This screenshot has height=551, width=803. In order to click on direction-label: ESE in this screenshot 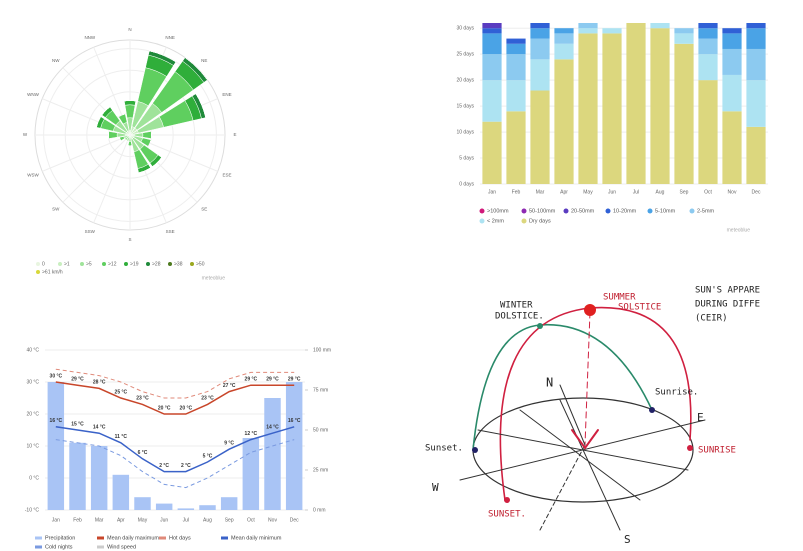, I will do `click(226, 174)`.